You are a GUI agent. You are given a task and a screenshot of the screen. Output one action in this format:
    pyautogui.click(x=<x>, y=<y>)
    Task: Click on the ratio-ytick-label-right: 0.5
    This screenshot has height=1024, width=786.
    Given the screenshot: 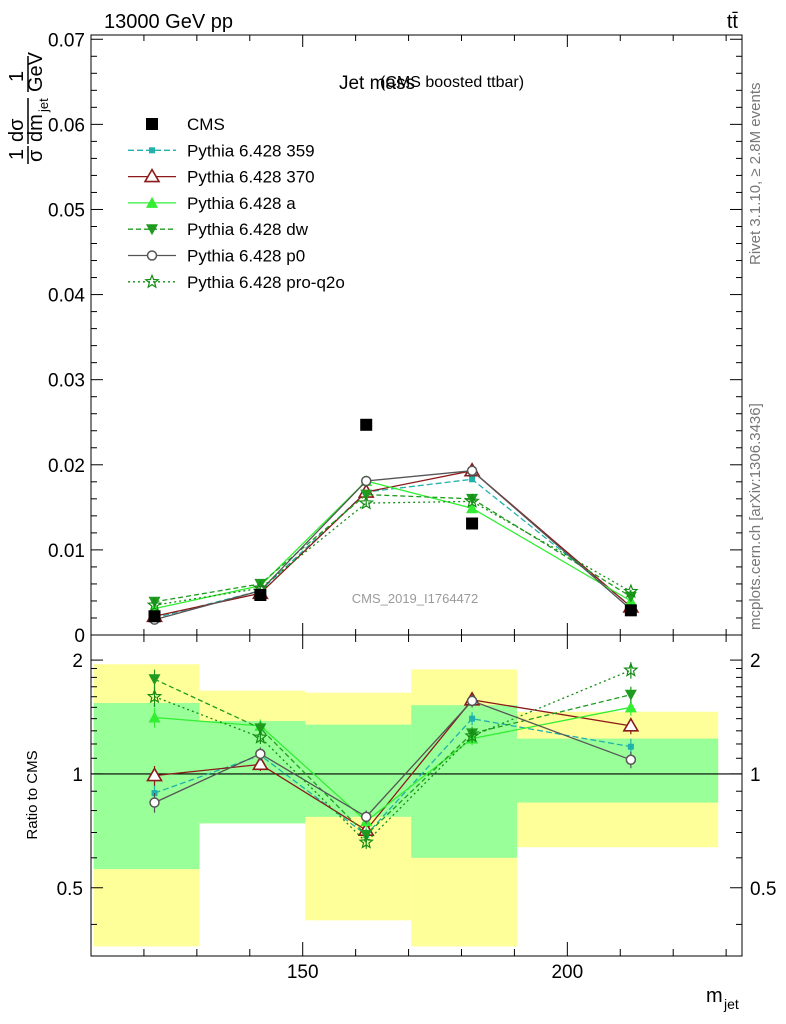 What is the action you would take?
    pyautogui.click(x=763, y=889)
    